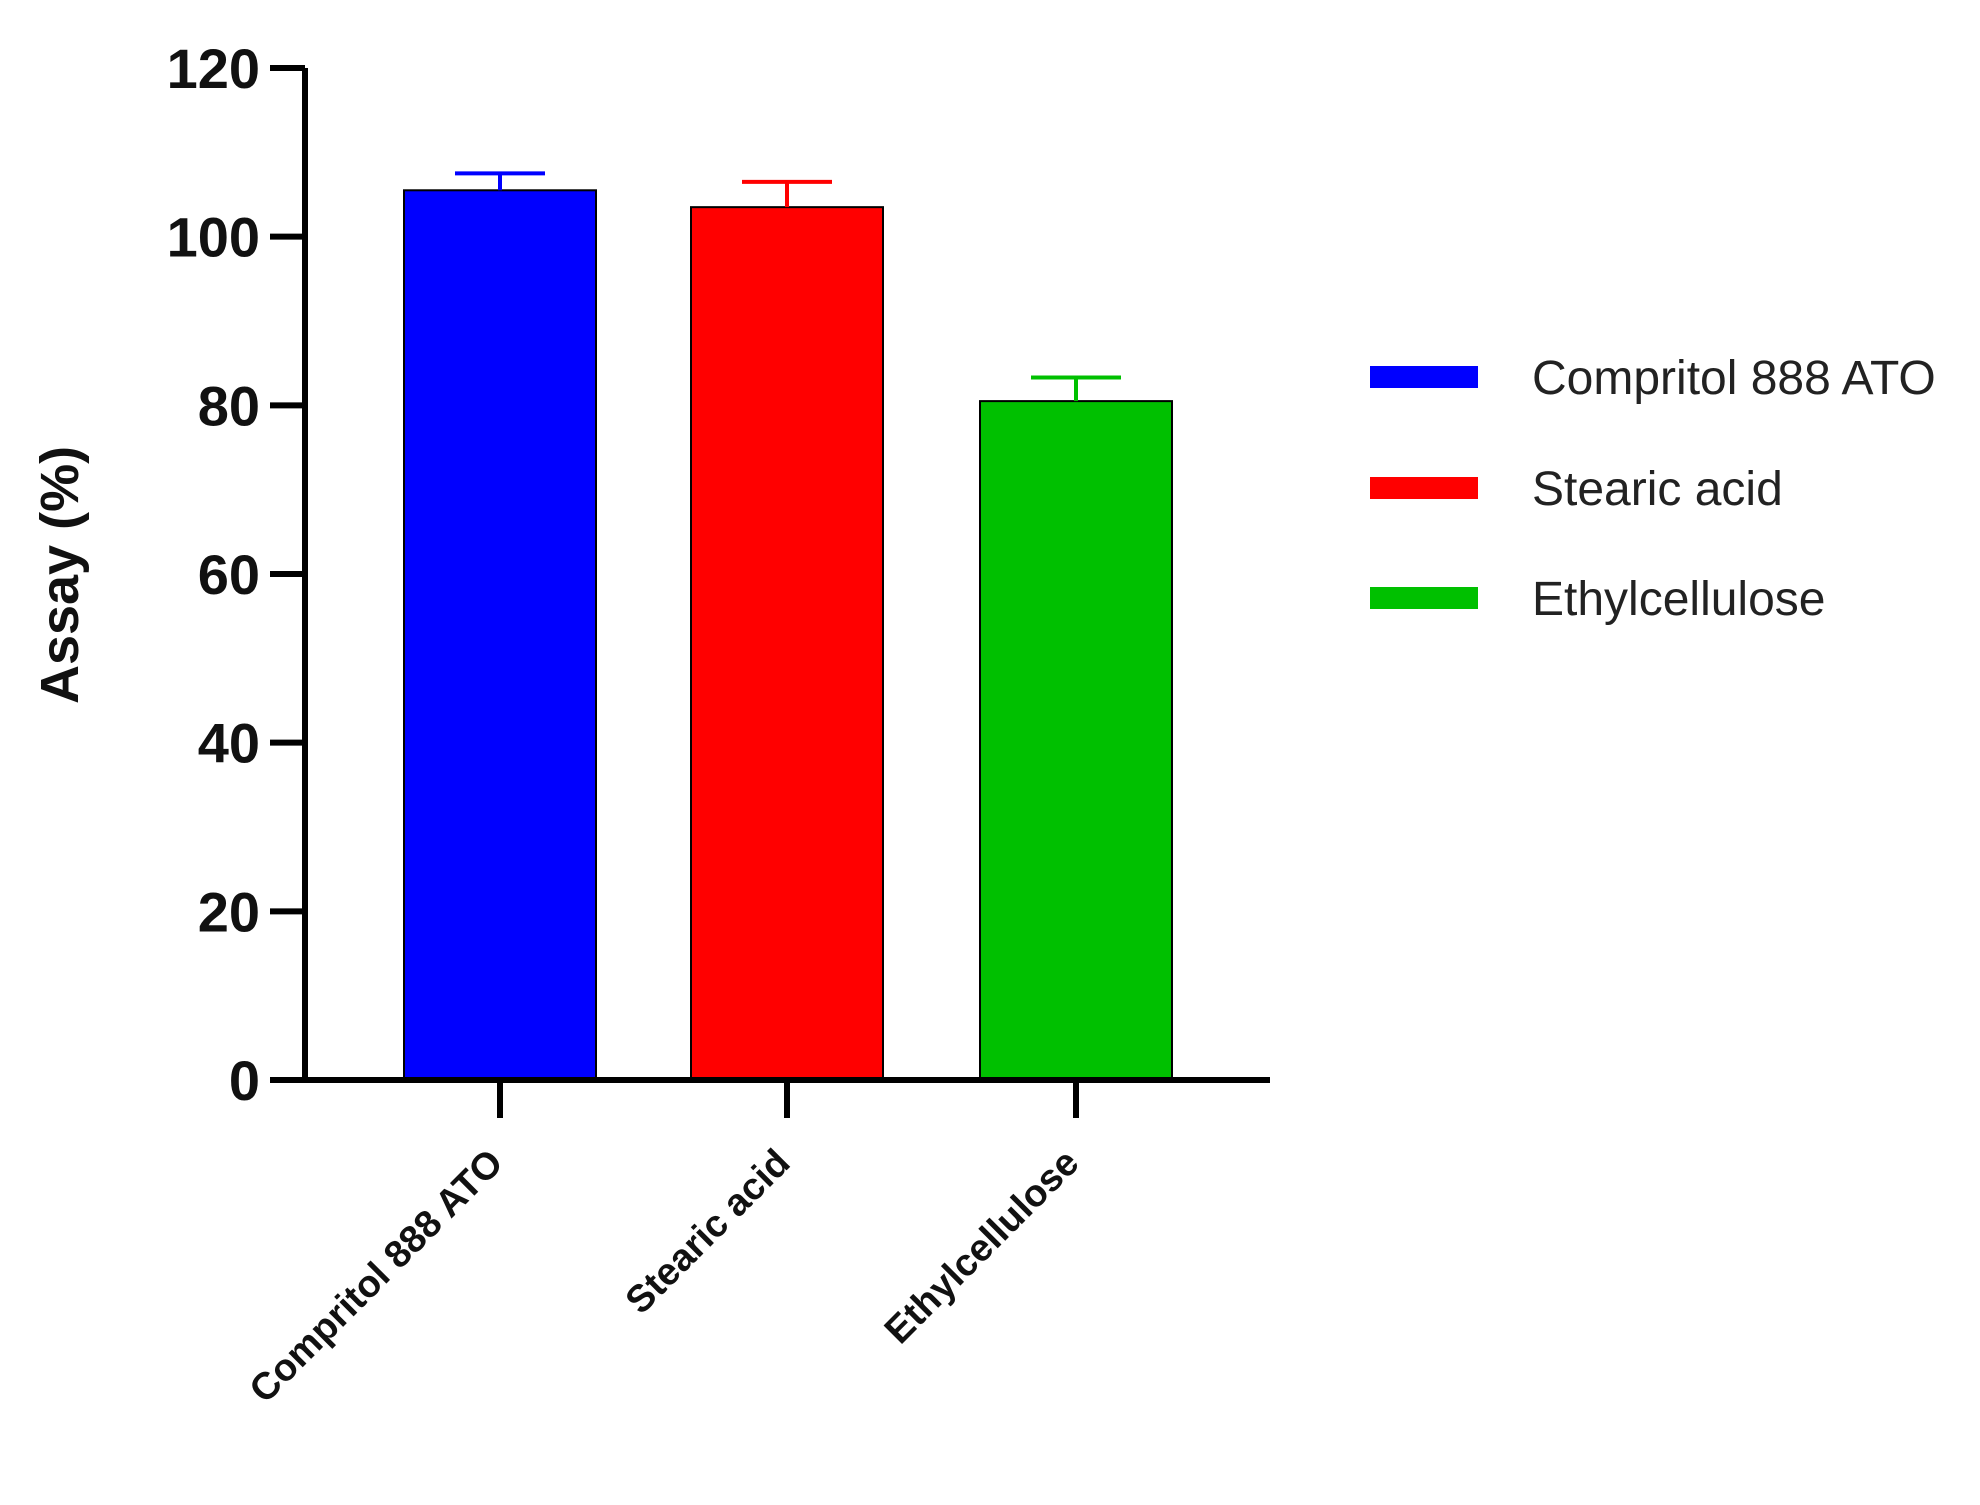 The width and height of the screenshot is (1980, 1505). Describe the element at coordinates (377, 1277) in the screenshot. I see `x-tick-label: Compritol 888 ATO` at that location.